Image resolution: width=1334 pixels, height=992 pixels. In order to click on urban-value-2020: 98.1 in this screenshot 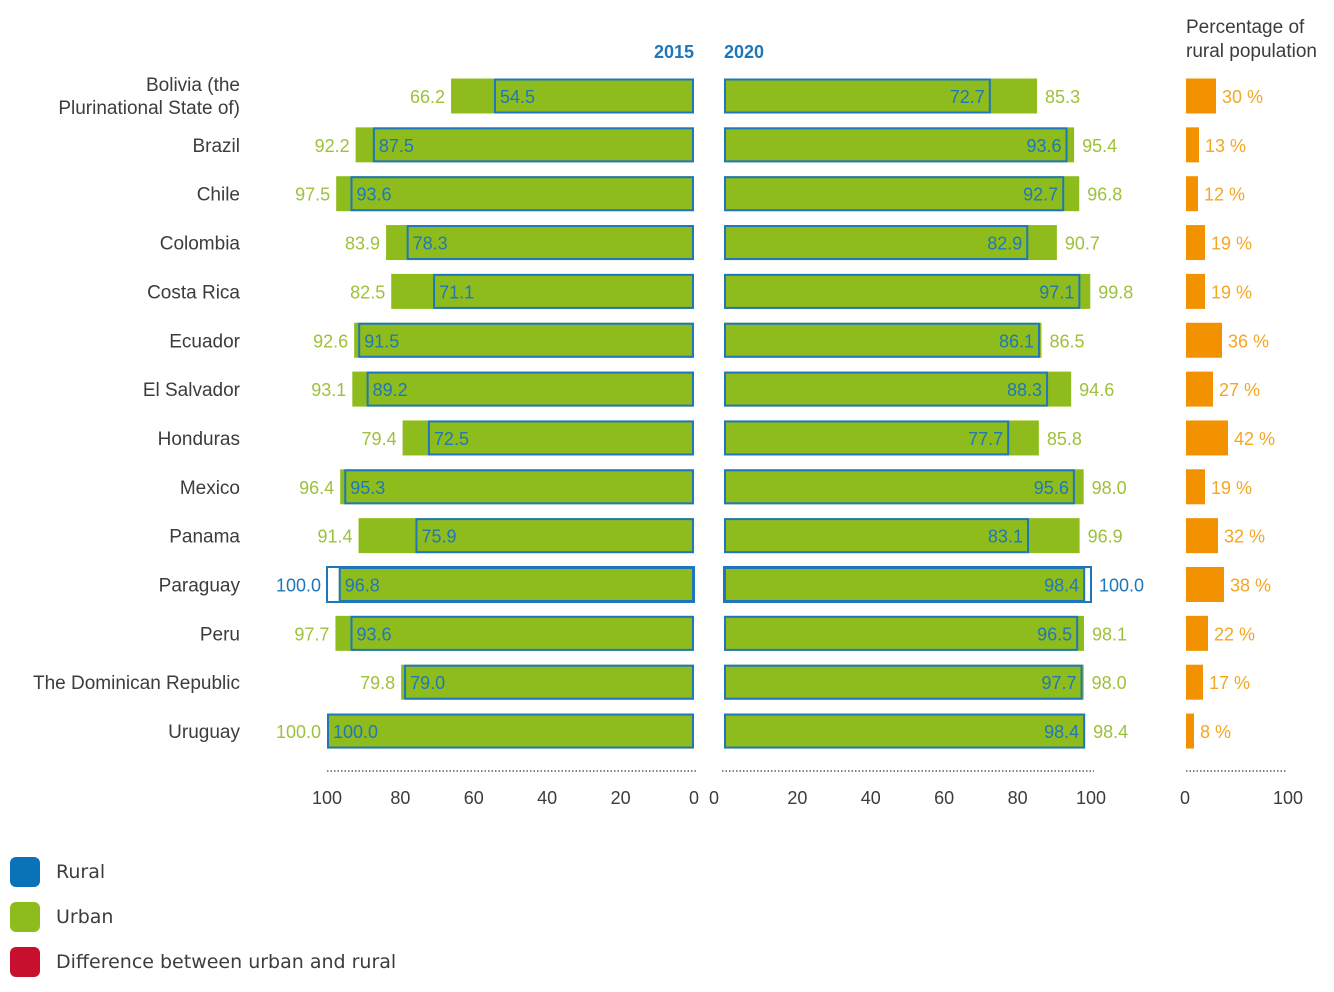, I will do `click(1109, 634)`.